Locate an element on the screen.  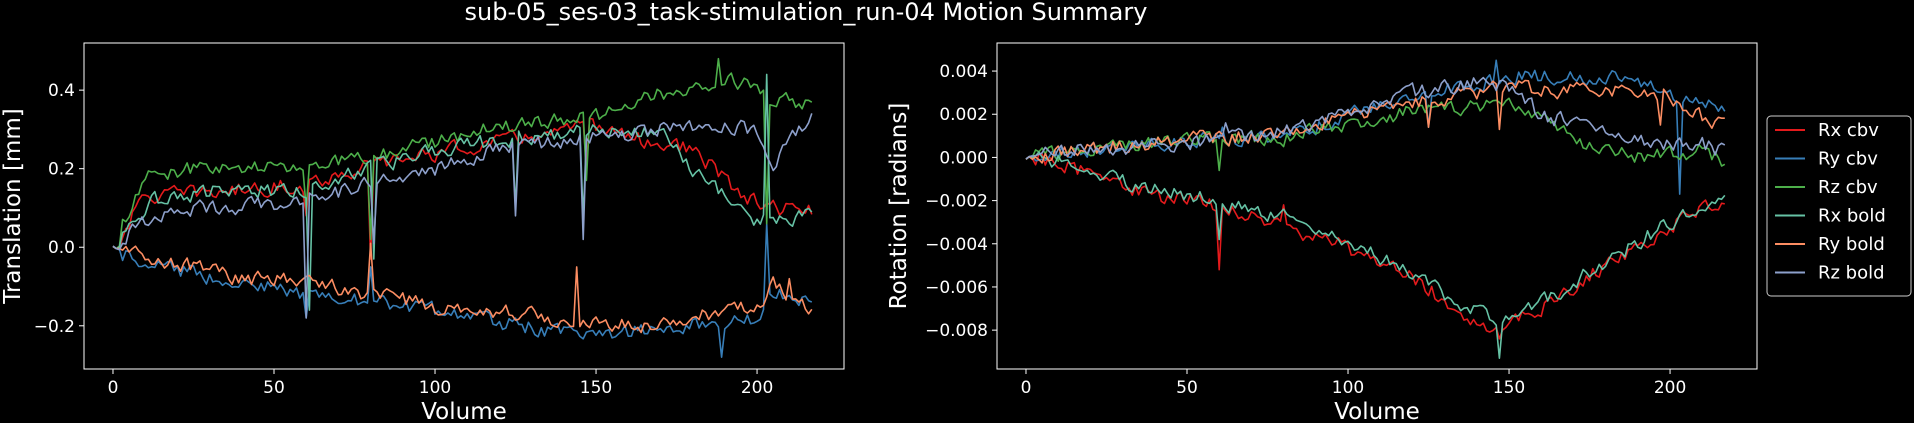
y-tick-label: −0.2 is located at coordinates (54, 327).